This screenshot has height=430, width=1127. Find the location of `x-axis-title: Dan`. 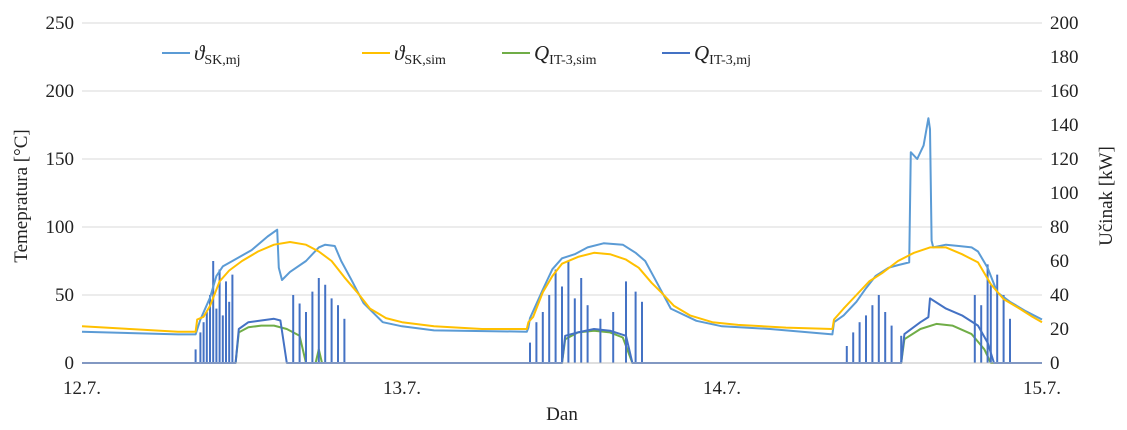

x-axis-title: Dan is located at coordinates (562, 414).